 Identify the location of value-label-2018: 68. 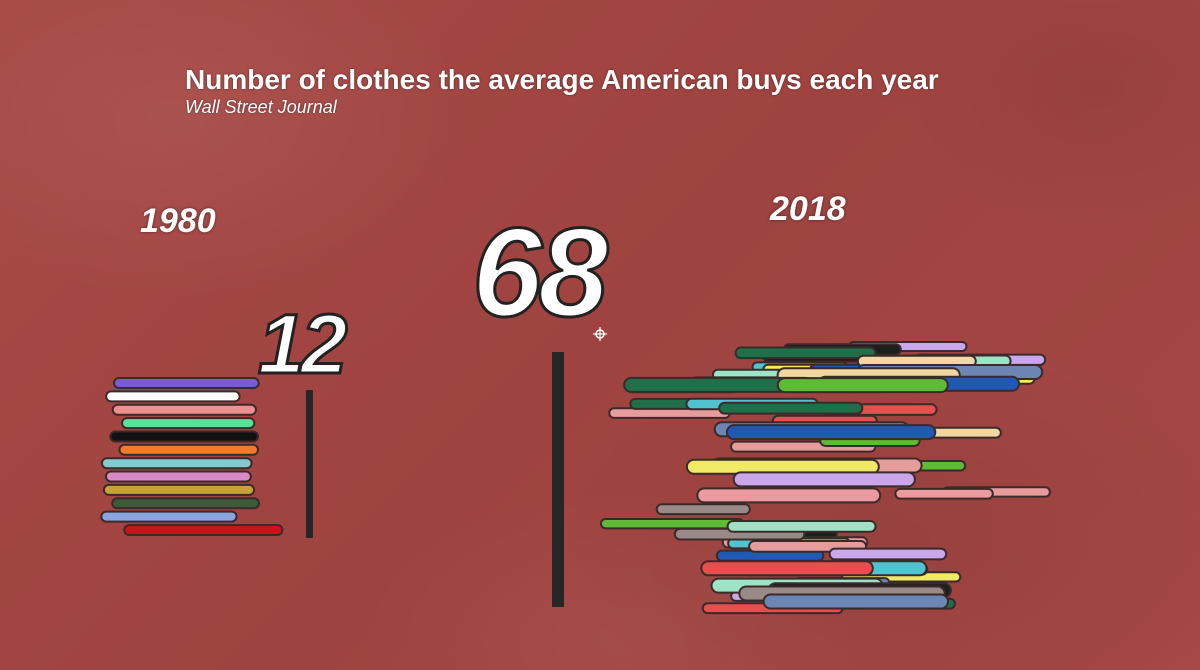
(539, 273).